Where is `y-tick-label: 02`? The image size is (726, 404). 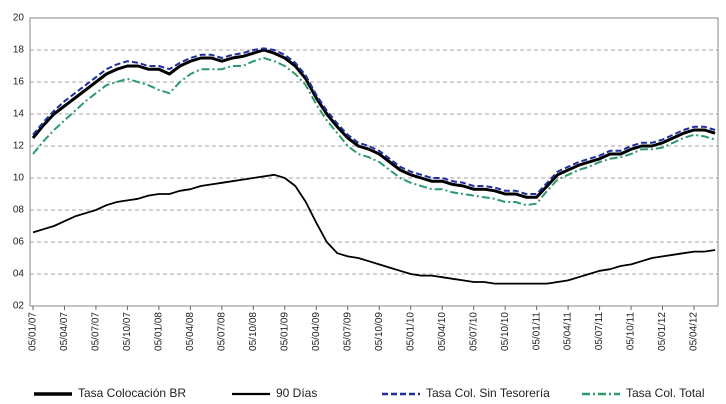
y-tick-label: 02 is located at coordinates (19, 306).